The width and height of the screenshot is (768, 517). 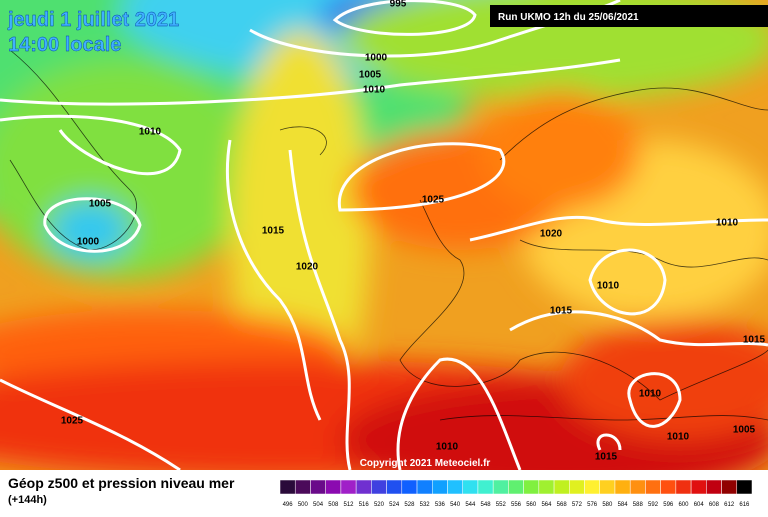 What do you see at coordinates (568, 17) in the screenshot?
I see `run-info: Run UKMO 12h du 25/06/2021` at bounding box center [568, 17].